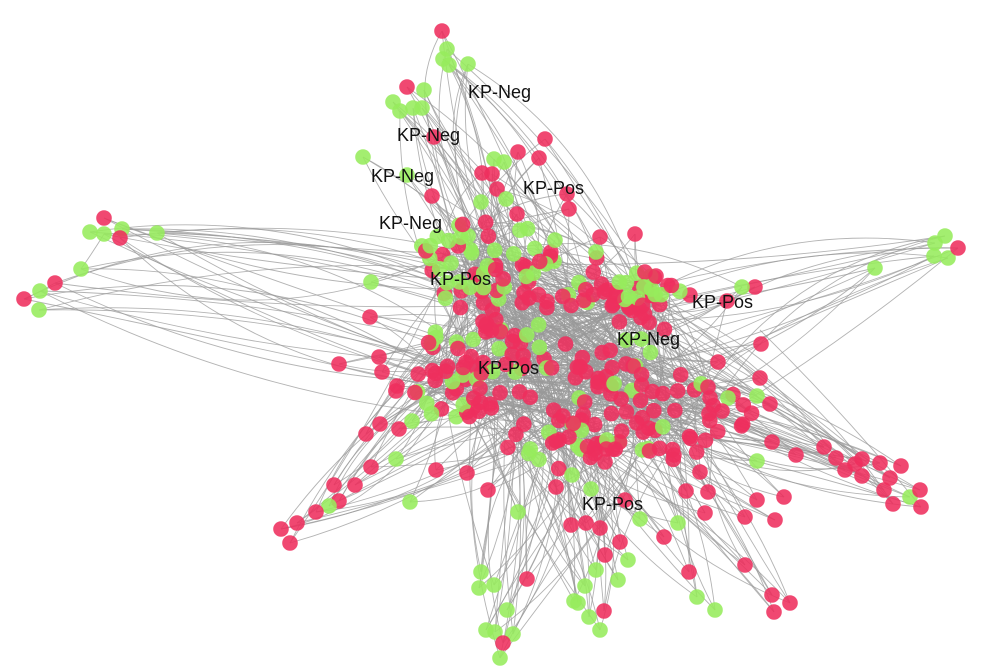 Image resolution: width=983 pixels, height=672 pixels. What do you see at coordinates (648, 339) in the screenshot?
I see `node-label-kp-neg-5: KP-Neg` at bounding box center [648, 339].